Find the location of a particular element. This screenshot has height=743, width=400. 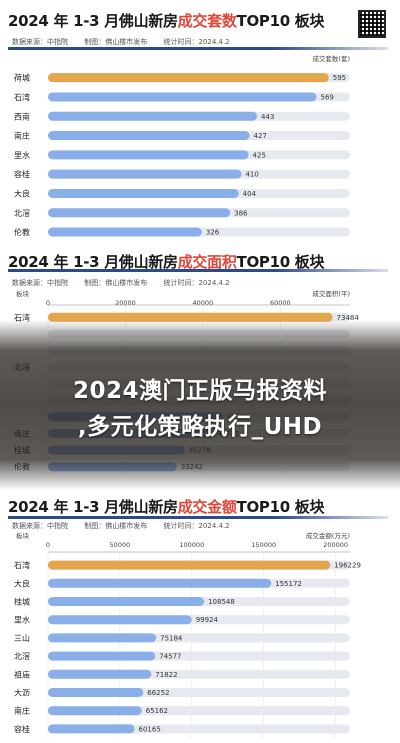

category-label: 三山 is located at coordinates (22, 638).